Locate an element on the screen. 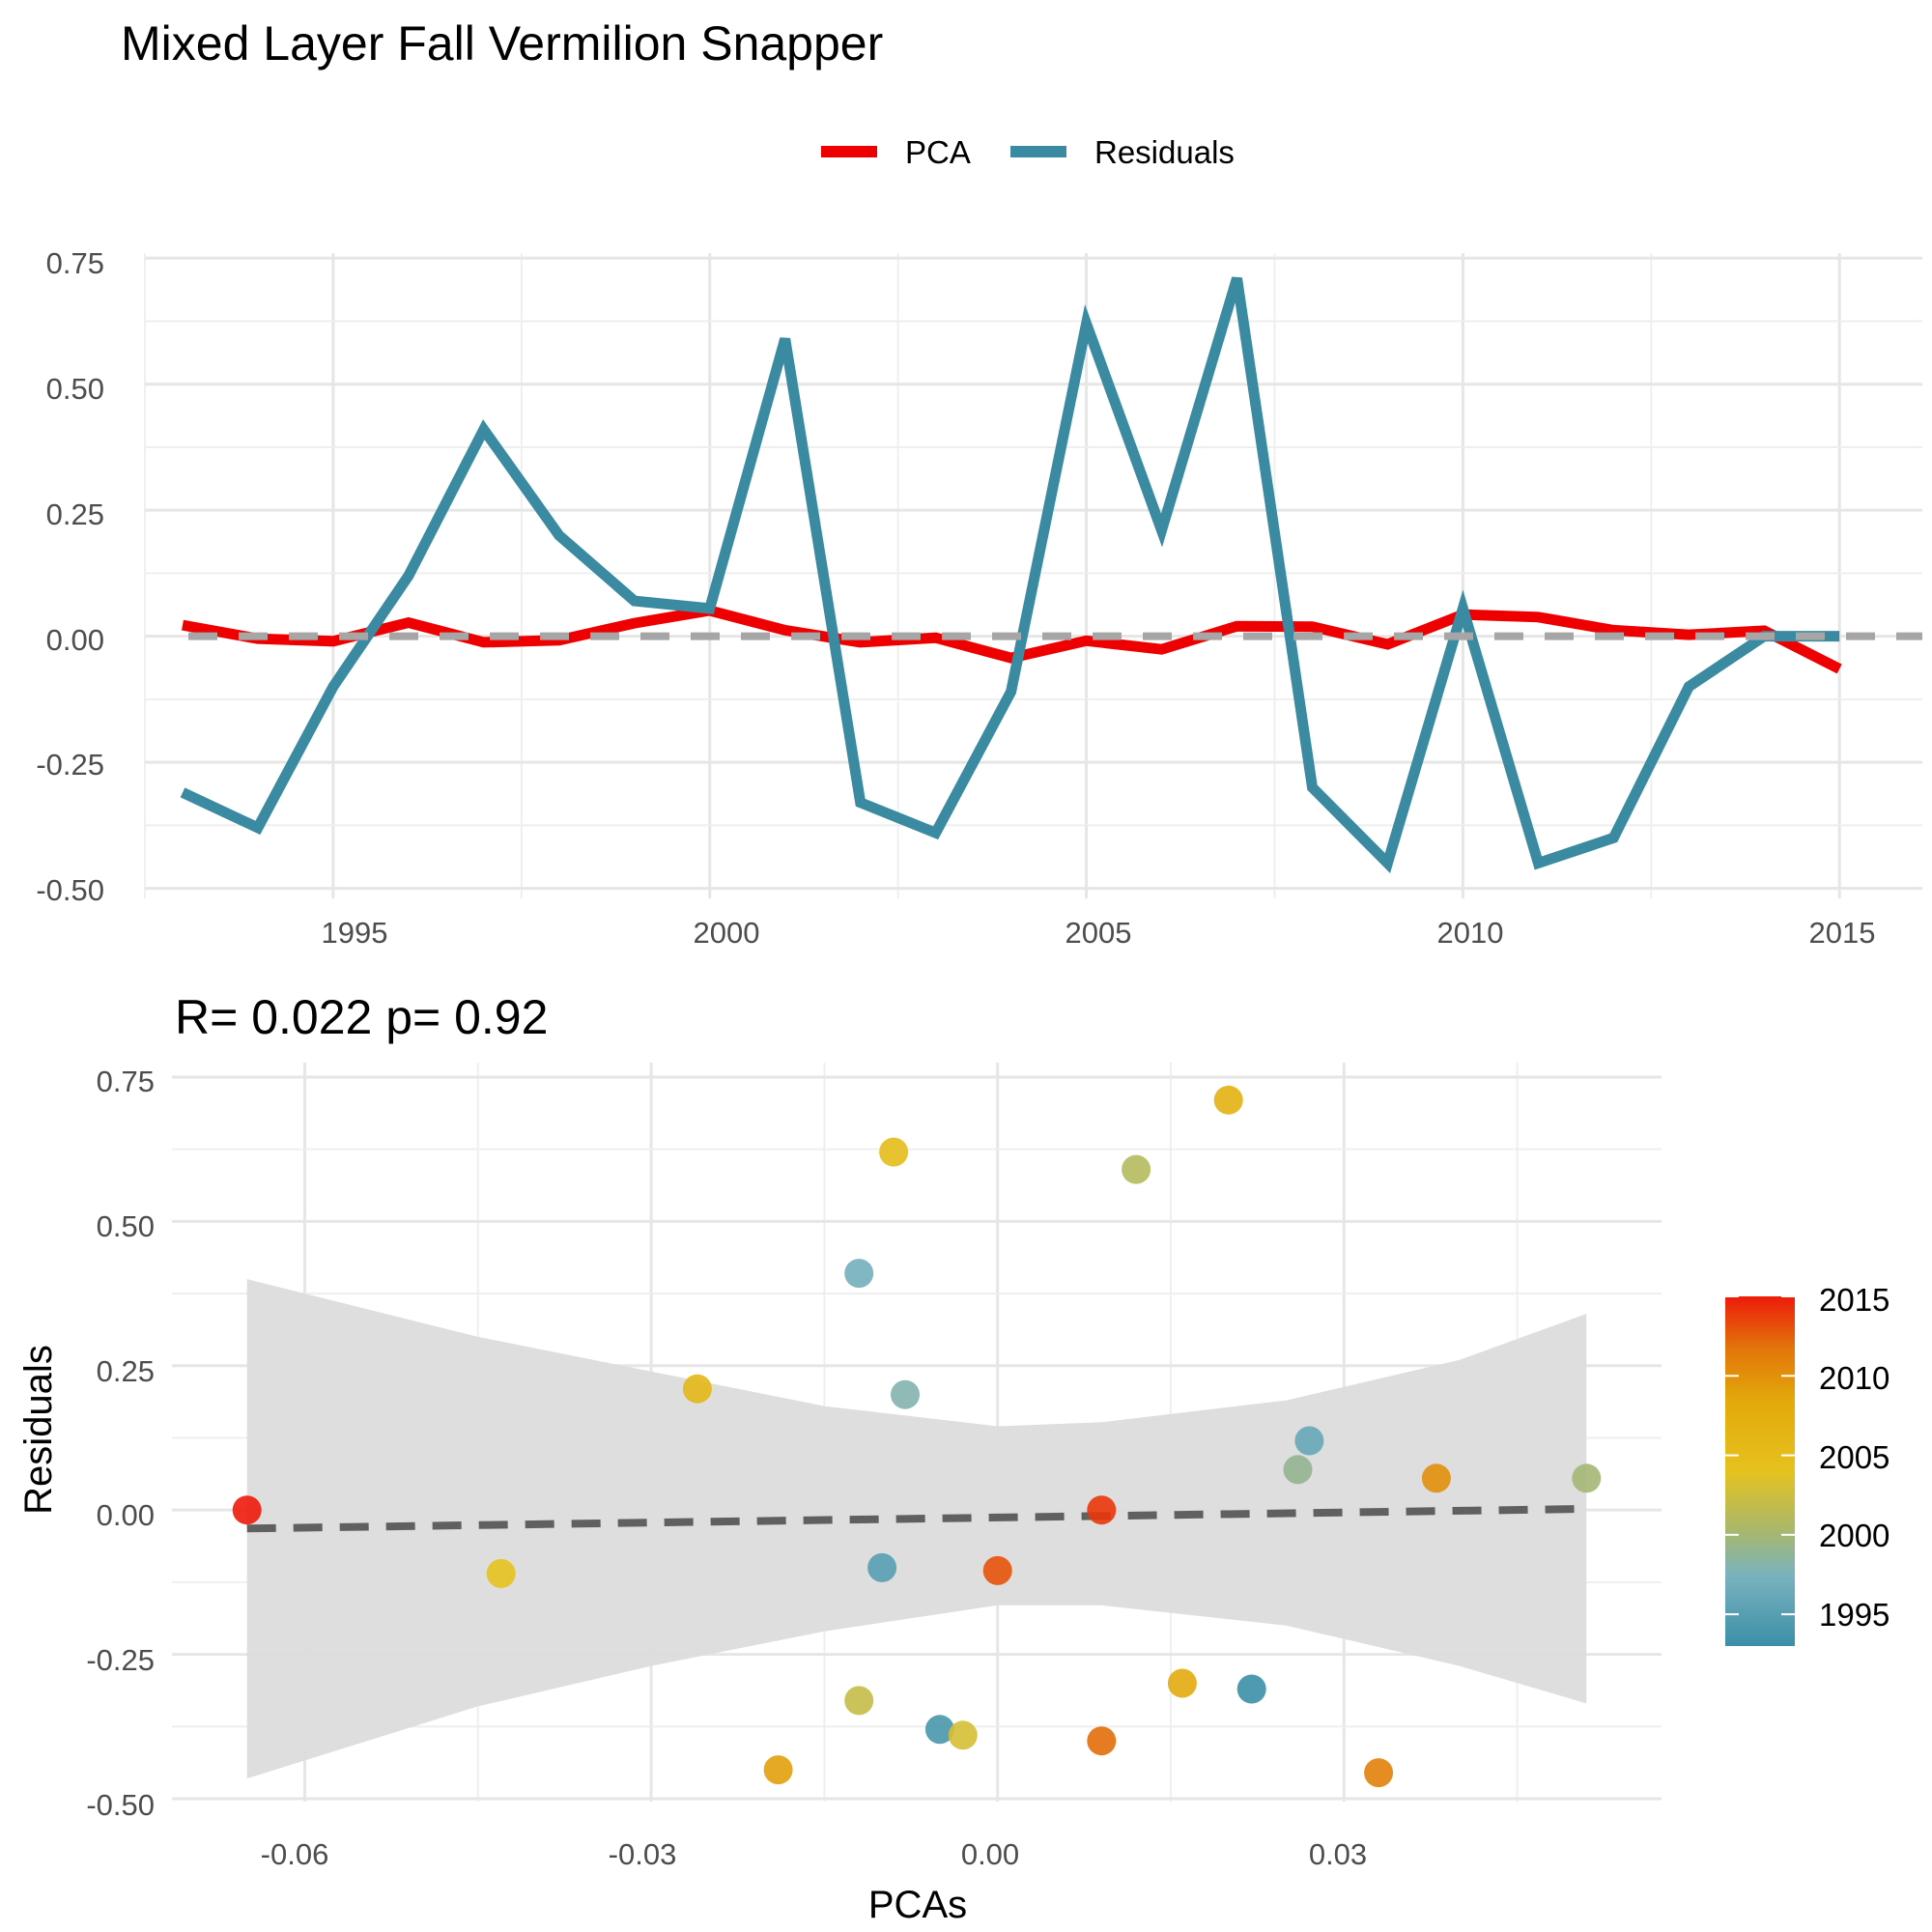  legend-label-pca: PCA is located at coordinates (938, 152).